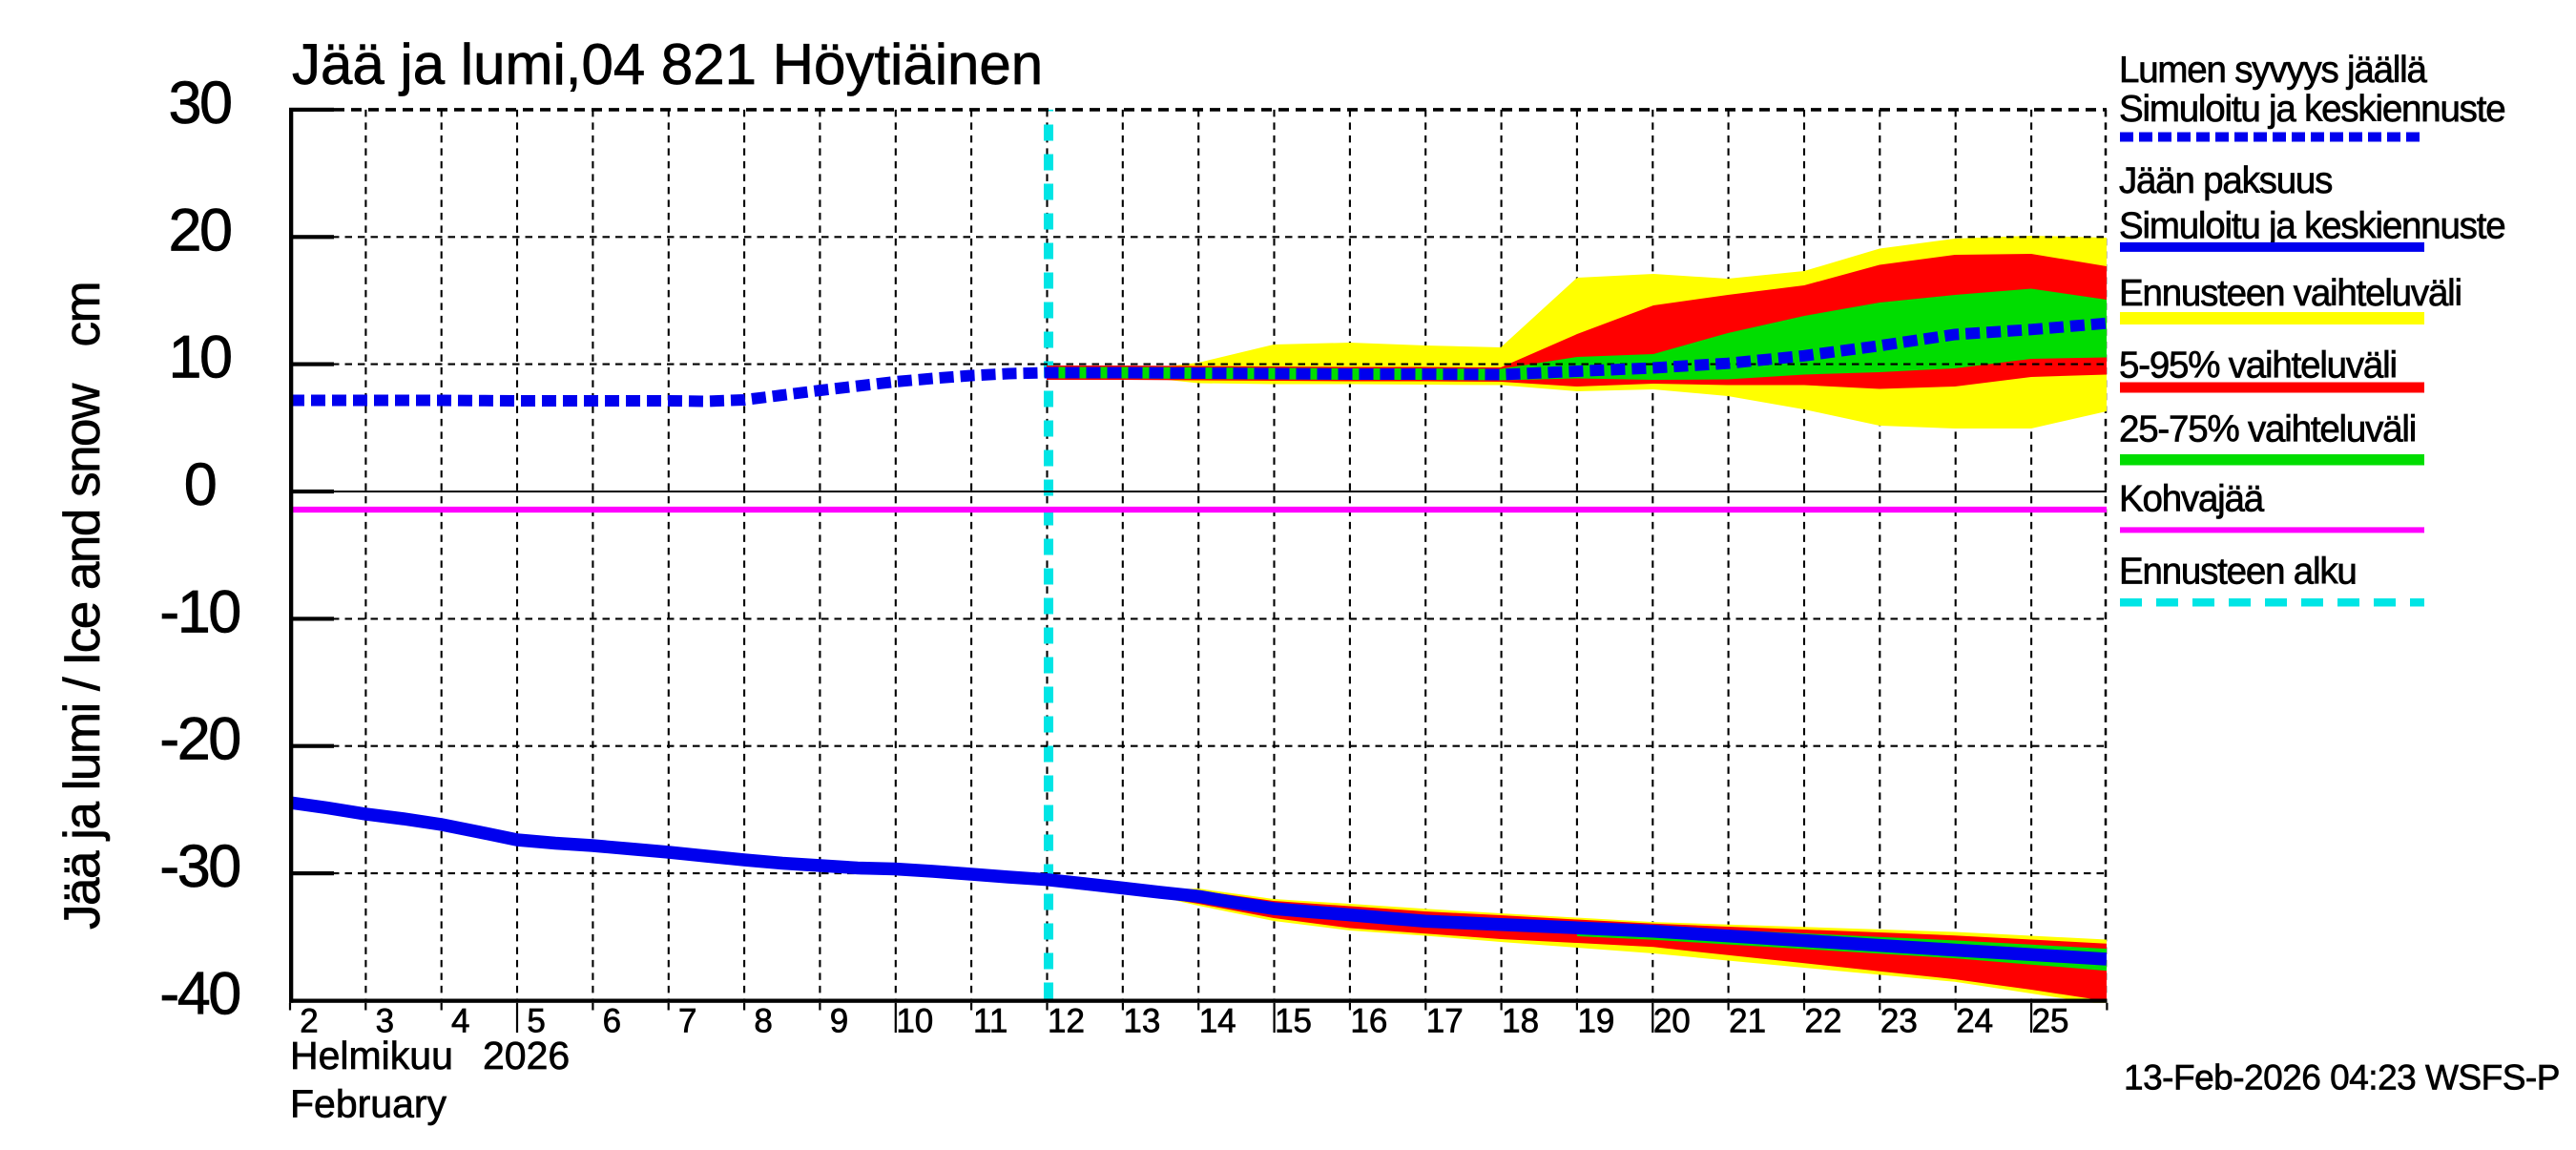 Image resolution: width=2576 pixels, height=1150 pixels. What do you see at coordinates (763, 1020) in the screenshot?
I see `svg-text: 8` at bounding box center [763, 1020].